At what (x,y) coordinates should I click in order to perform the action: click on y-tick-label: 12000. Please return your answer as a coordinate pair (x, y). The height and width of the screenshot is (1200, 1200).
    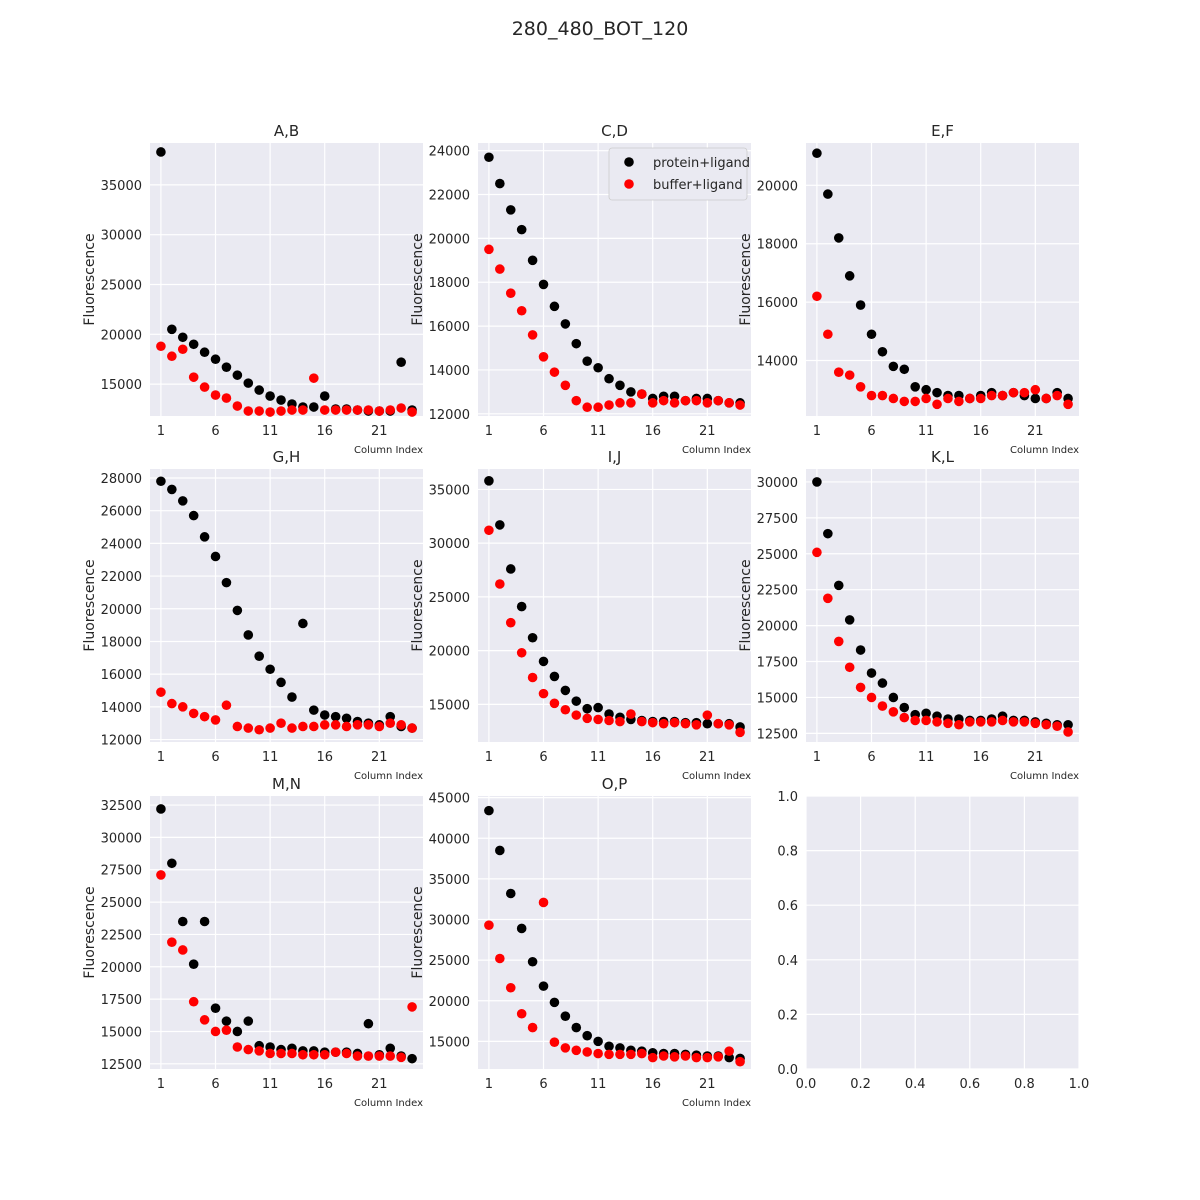
    Looking at the image, I should click on (449, 415).